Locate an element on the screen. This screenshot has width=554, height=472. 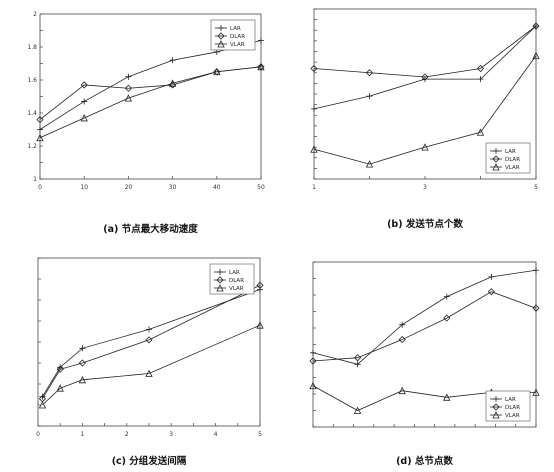
chart-0-xtick-label: 10 is located at coordinates (84, 187).